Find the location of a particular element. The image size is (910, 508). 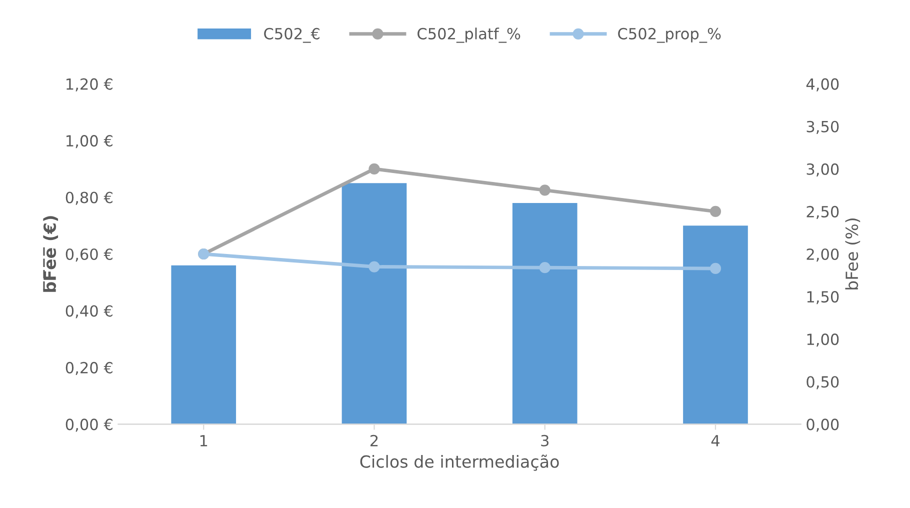

y-tick-label: 1,00 € is located at coordinates (89, 141).